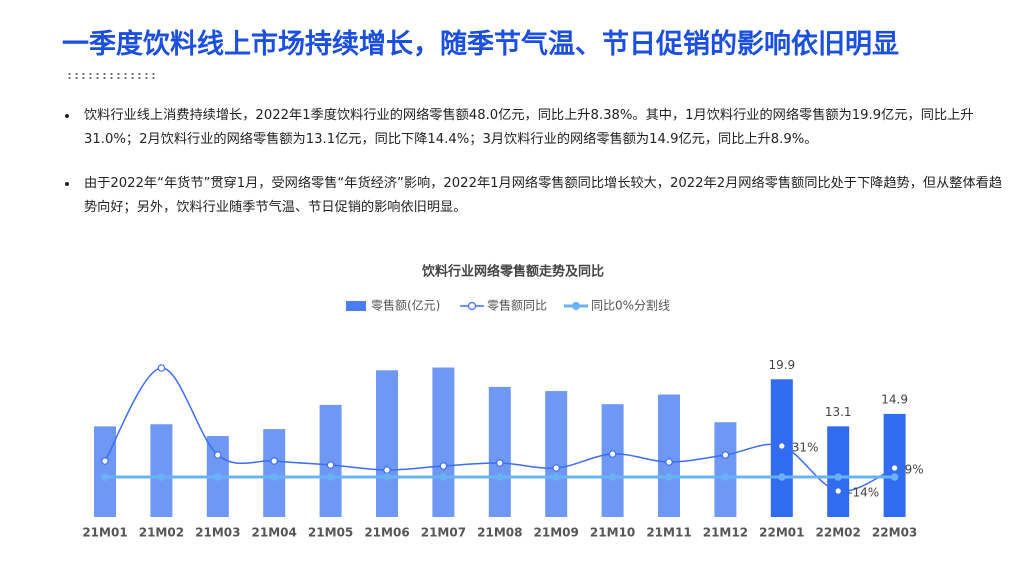 Image resolution: width=1024 pixels, height=576 pixels. Describe the element at coordinates (725, 533) in the screenshot. I see `x-tick-label: 21M12` at that location.